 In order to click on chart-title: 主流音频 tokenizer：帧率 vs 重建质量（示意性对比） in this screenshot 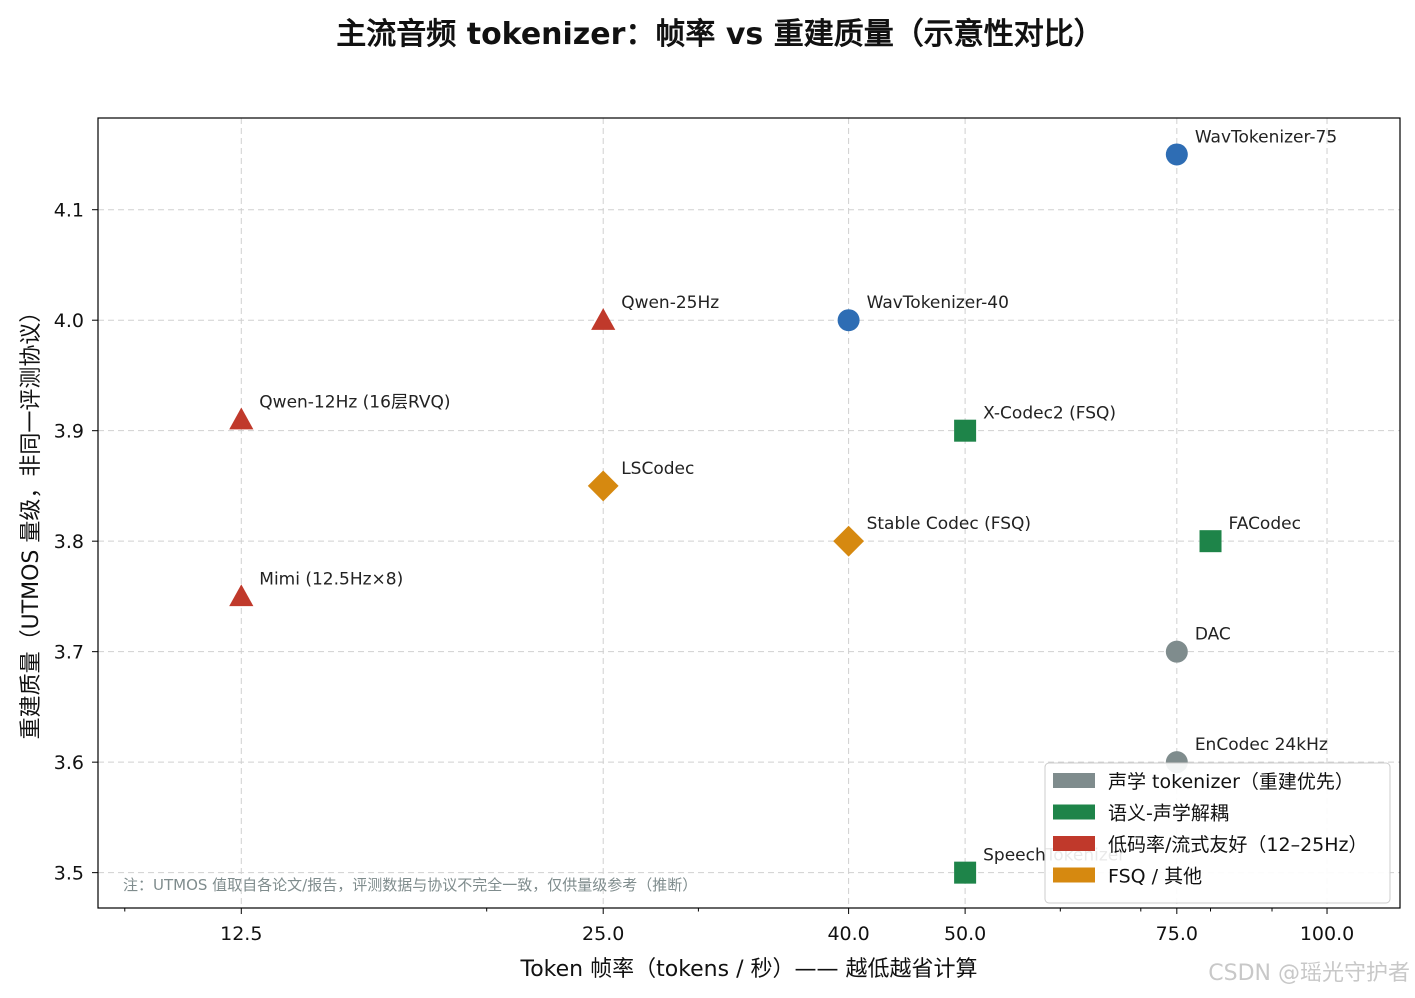, I will do `click(719, 34)`.